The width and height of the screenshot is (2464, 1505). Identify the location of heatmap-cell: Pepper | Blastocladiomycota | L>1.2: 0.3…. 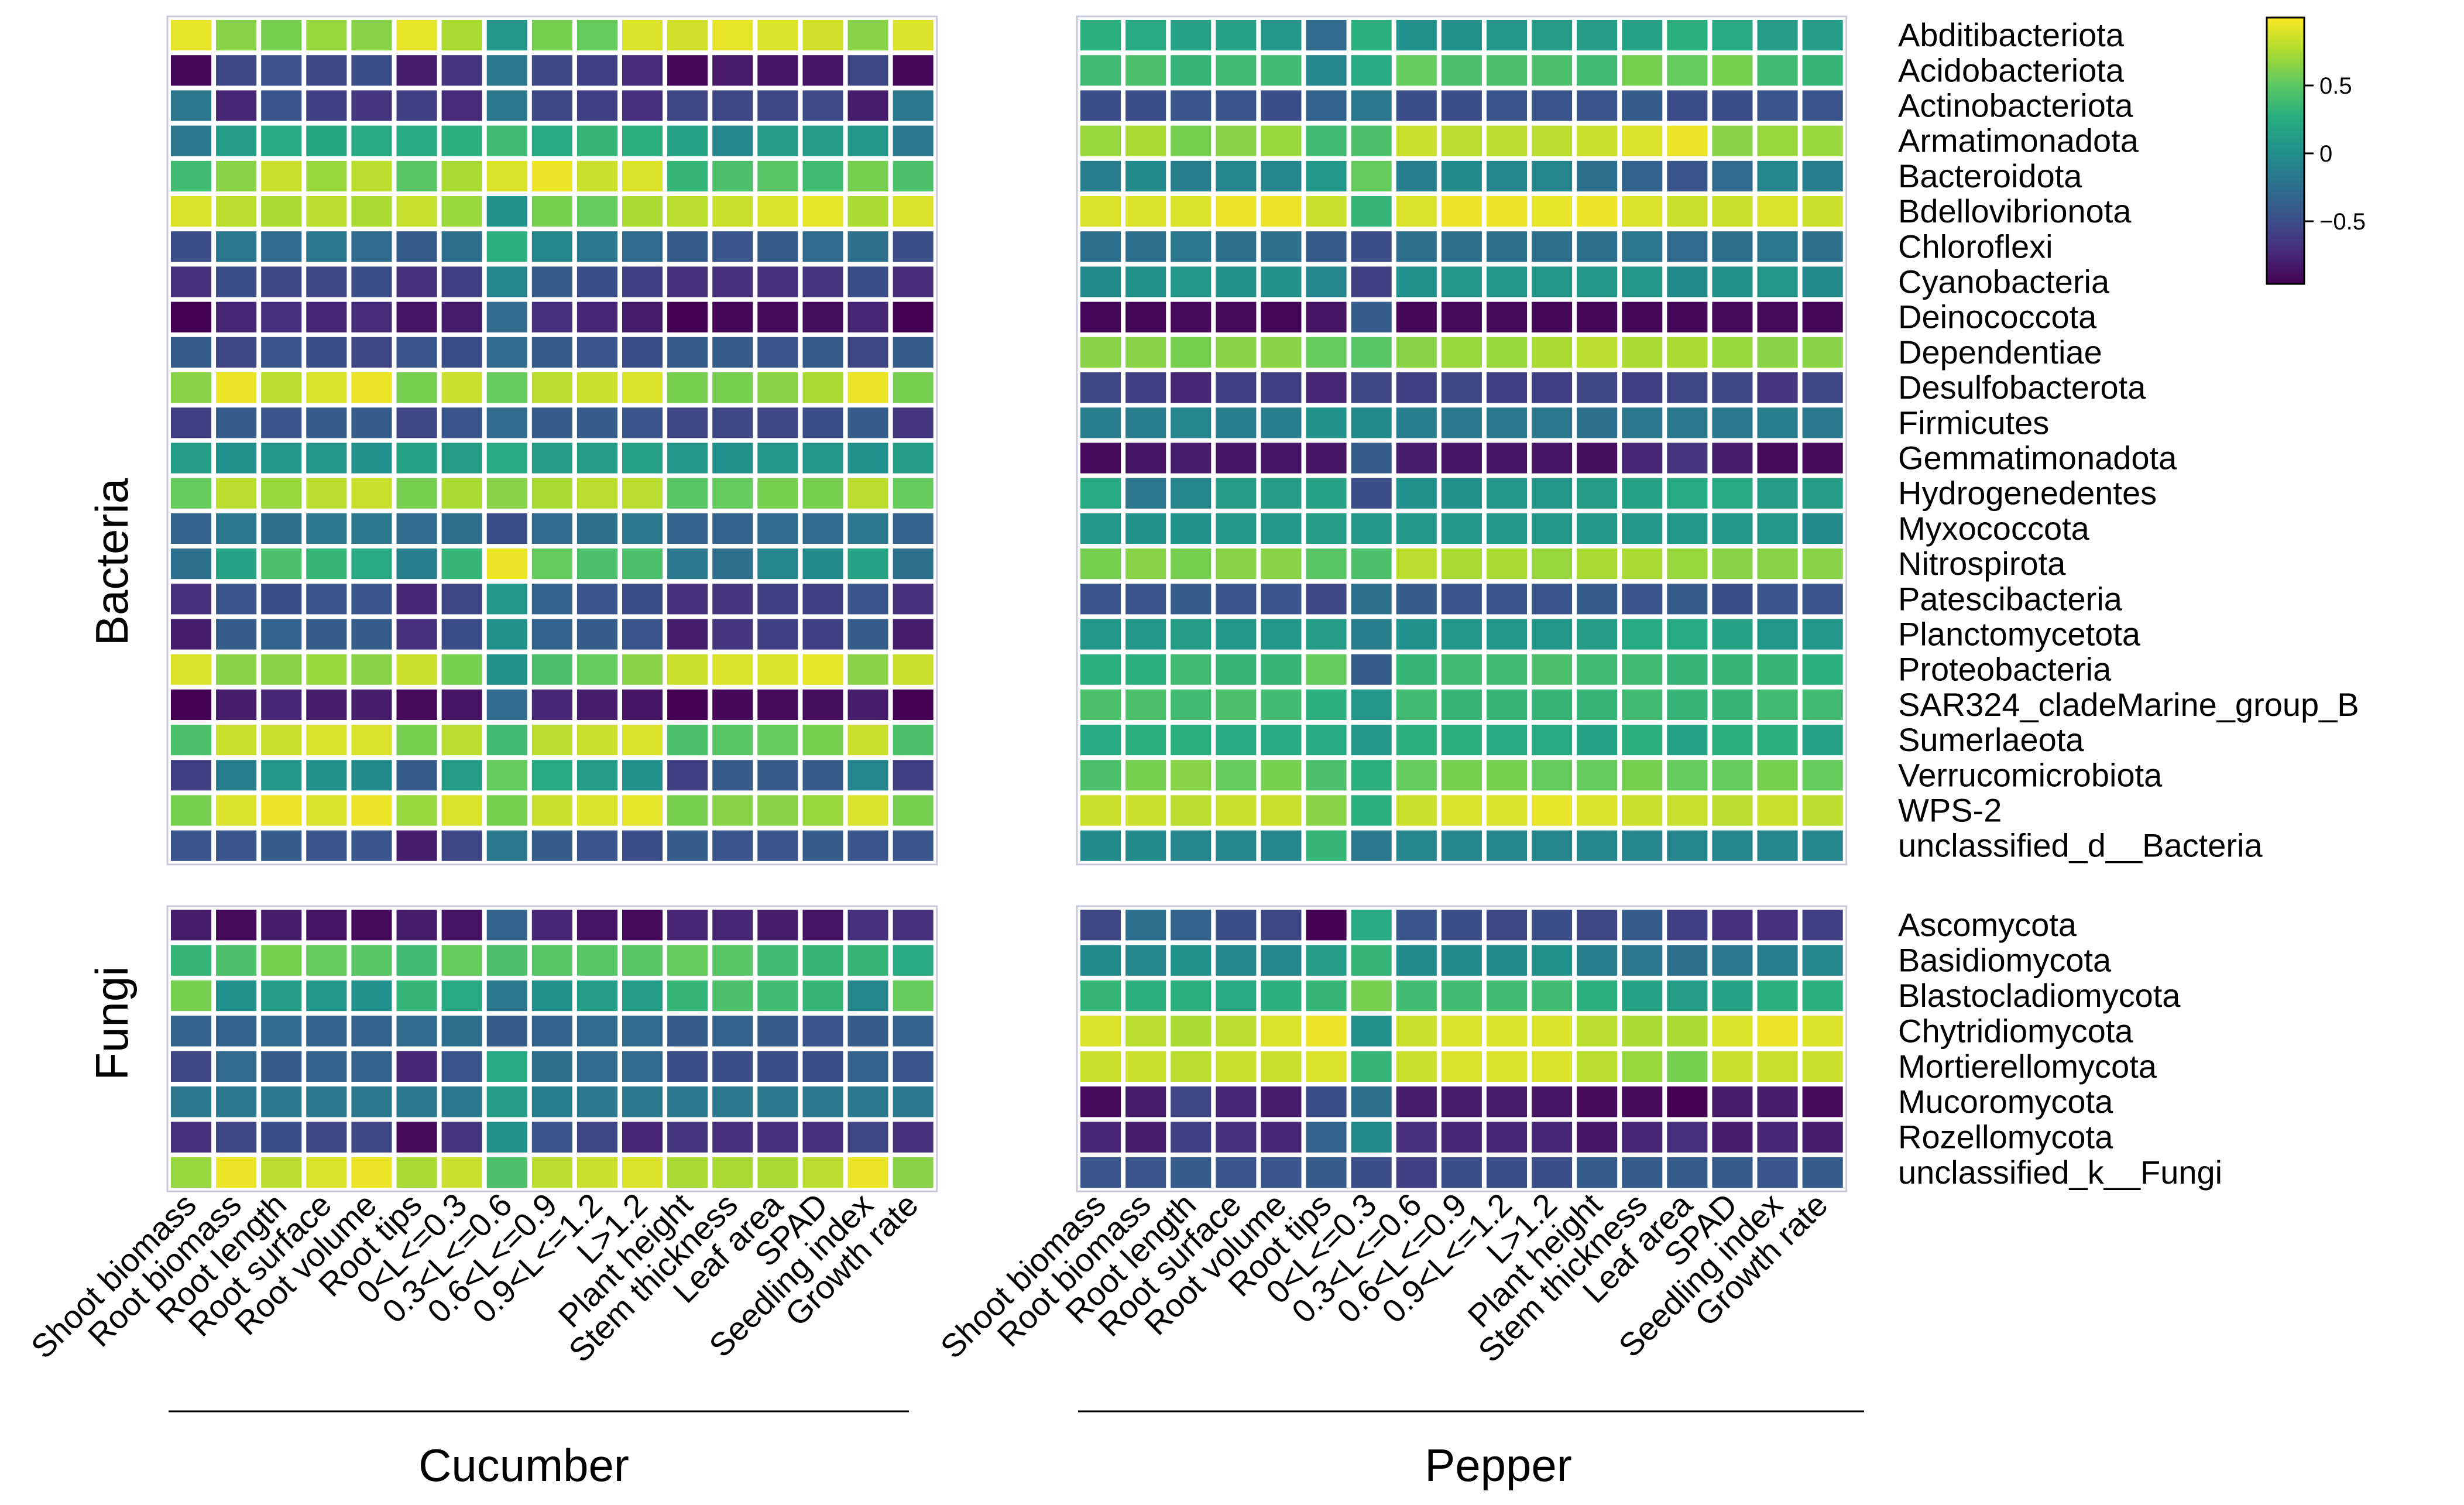
(1552, 996).